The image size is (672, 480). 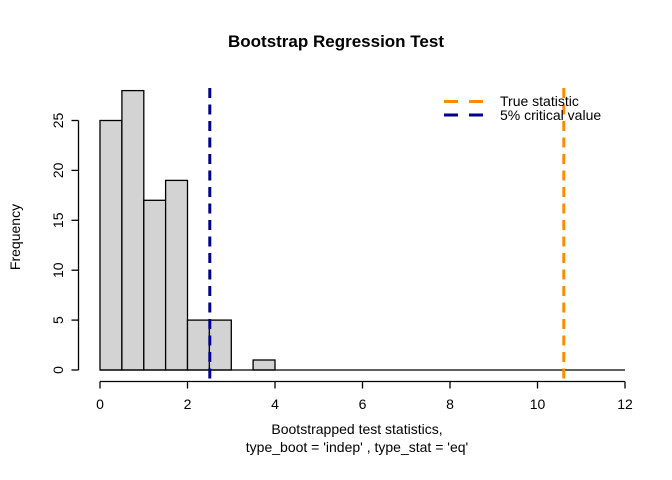 What do you see at coordinates (58, 370) in the screenshot?
I see `y-tick-label: 0` at bounding box center [58, 370].